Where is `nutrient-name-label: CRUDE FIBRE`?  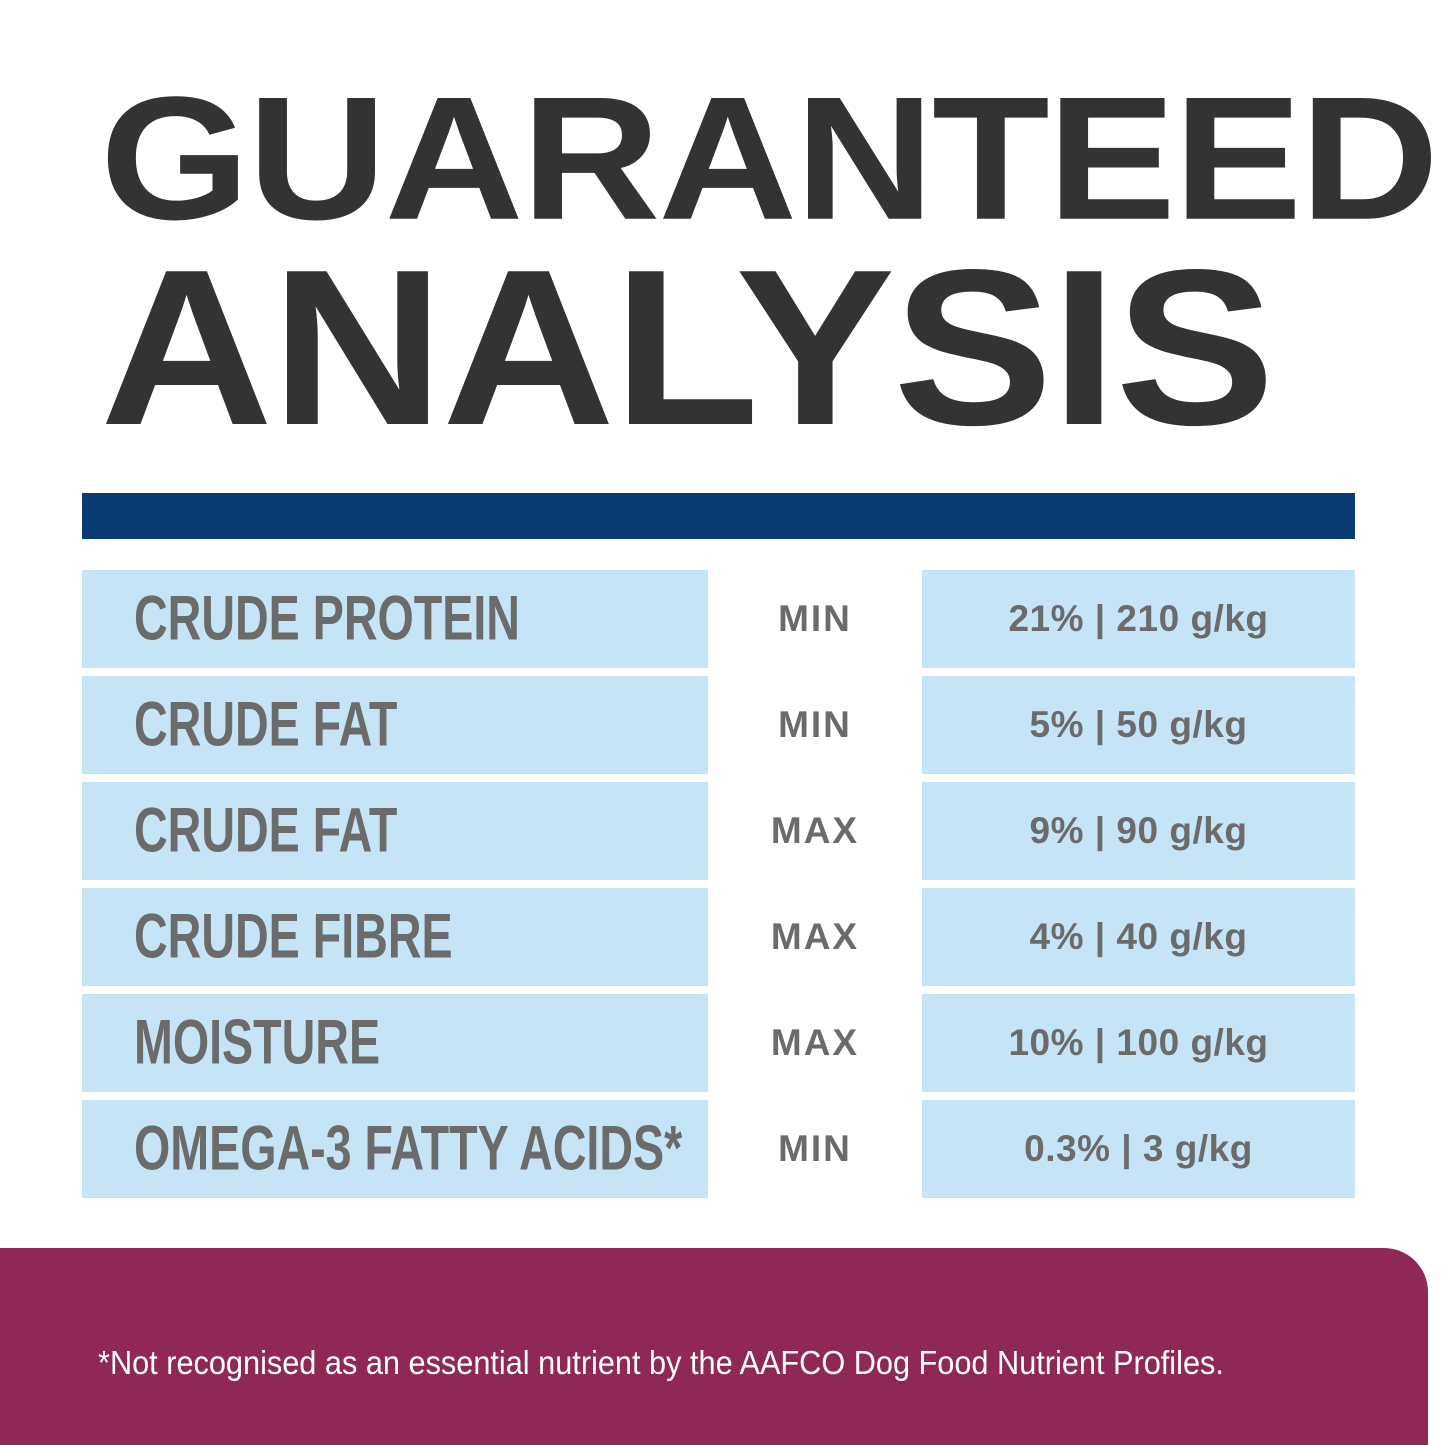
nutrient-name-label: CRUDE FIBRE is located at coordinates (293, 936).